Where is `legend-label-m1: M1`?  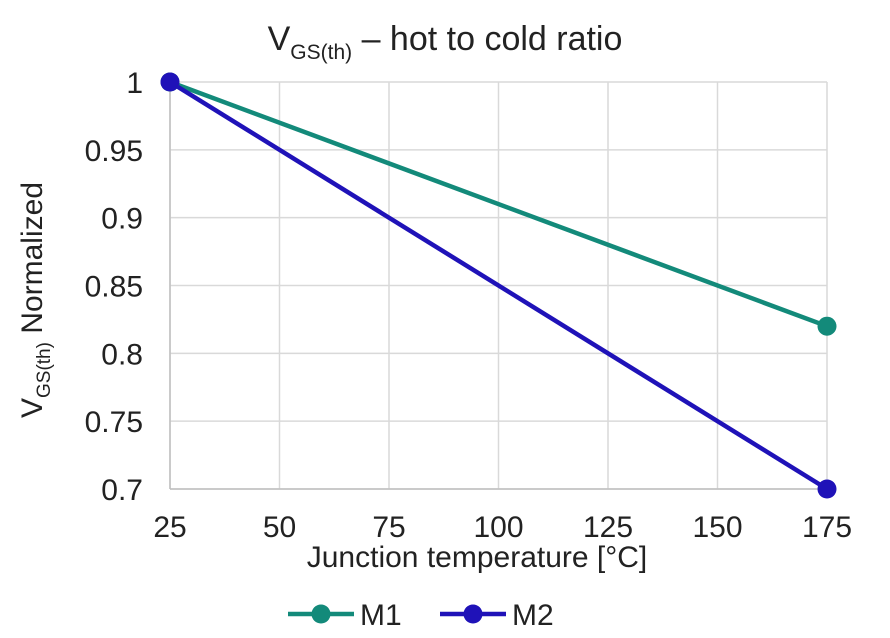
legend-label-m1: M1 is located at coordinates (381, 615).